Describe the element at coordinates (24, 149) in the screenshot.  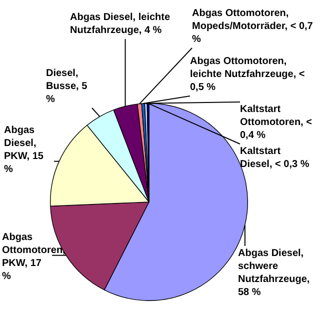
I see `slice-label: Abgas Diesel, PKW, 15 %` at that location.